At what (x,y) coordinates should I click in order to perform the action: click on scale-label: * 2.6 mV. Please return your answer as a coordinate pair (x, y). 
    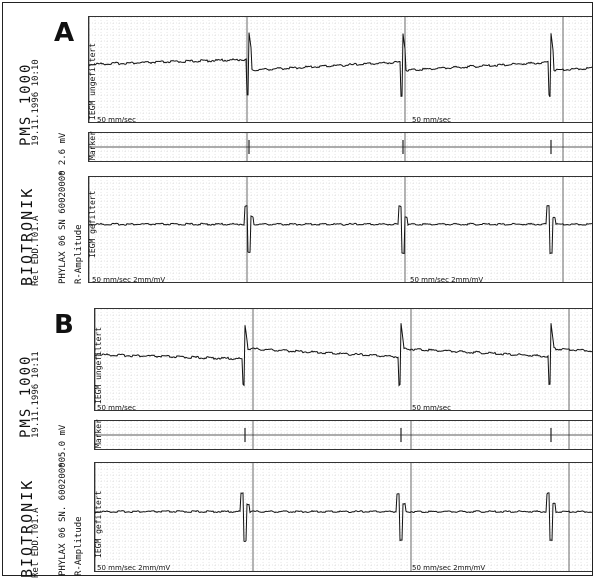
    Looking at the image, I should click on (63, 154).